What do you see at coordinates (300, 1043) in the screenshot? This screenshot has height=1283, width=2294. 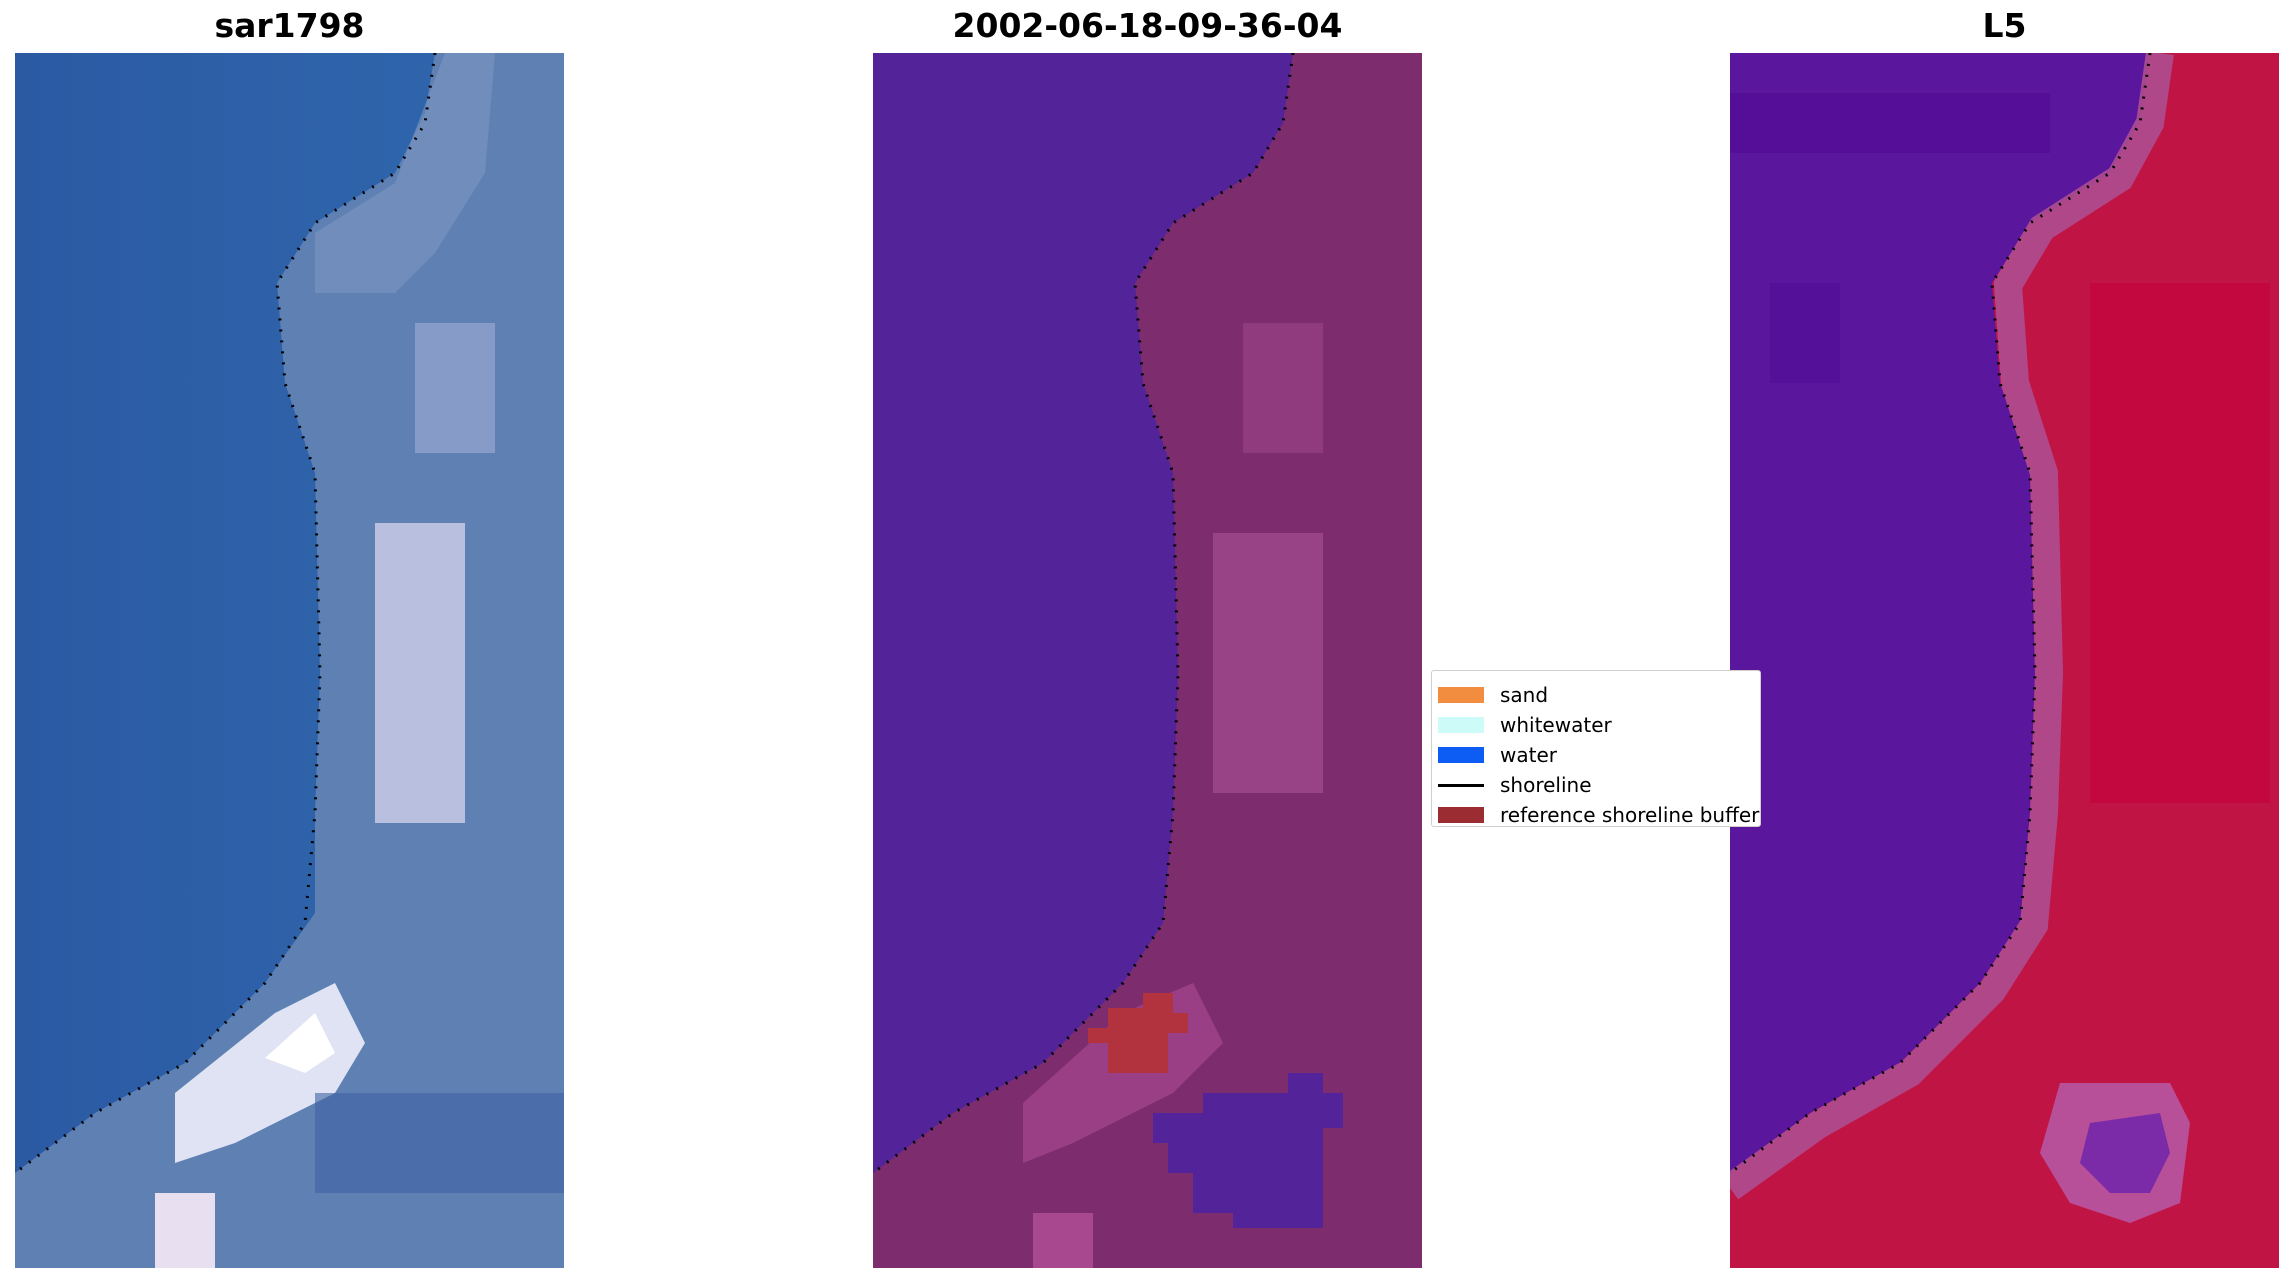 I see `rgb-whitewater` at bounding box center [300, 1043].